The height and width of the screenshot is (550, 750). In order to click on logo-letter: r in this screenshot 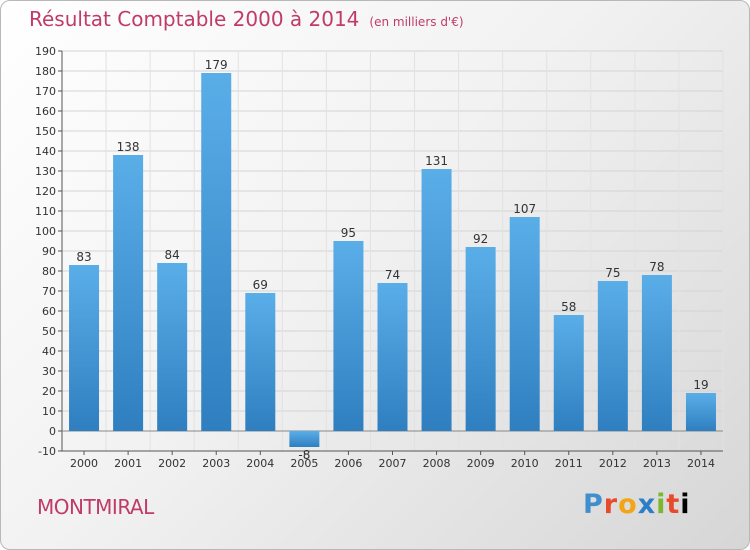, I will do `click(611, 504)`.